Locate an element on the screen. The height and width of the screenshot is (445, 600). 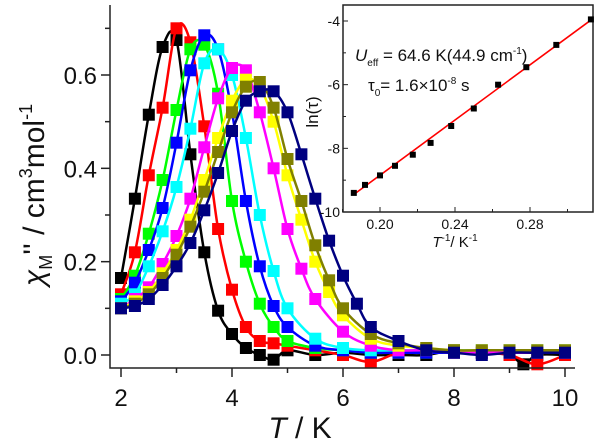
x-tick-label: 8 is located at coordinates (453, 398).